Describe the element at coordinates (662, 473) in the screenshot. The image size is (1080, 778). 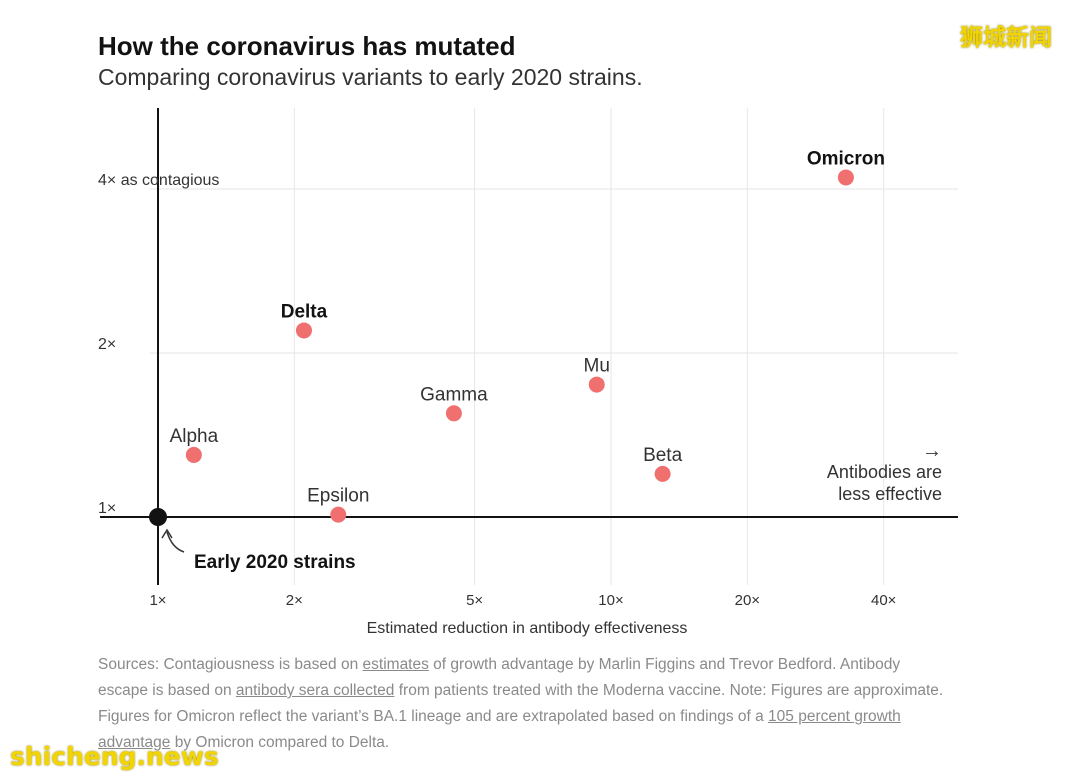
I see `point-beta` at that location.